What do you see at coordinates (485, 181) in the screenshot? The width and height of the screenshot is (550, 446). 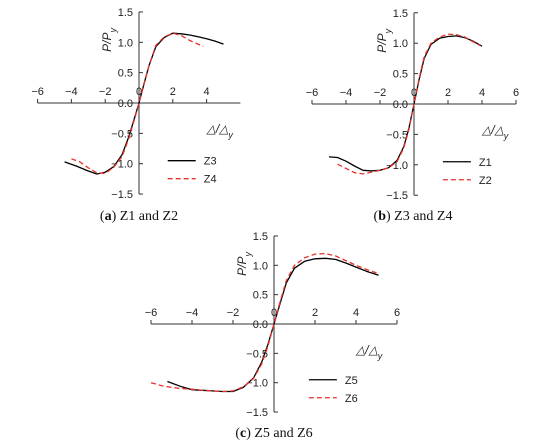 I see `legend-label-z2: Z2` at bounding box center [485, 181].